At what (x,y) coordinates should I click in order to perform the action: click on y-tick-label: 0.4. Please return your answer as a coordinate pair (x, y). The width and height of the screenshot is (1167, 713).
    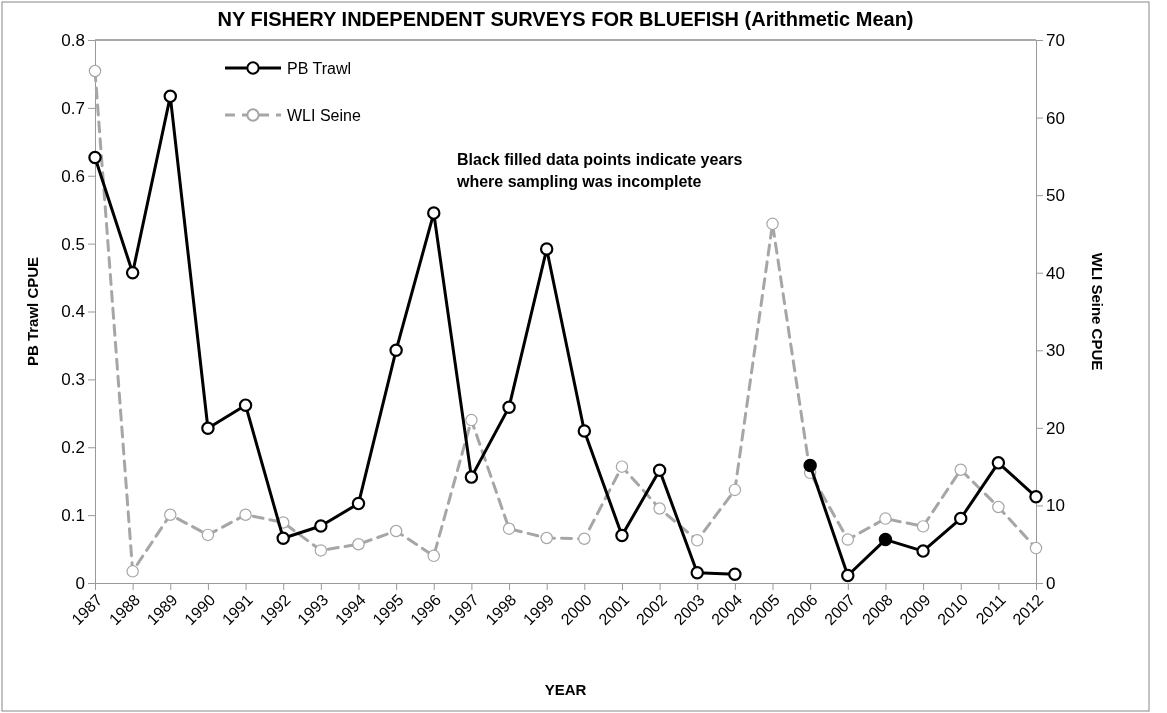
    Looking at the image, I should click on (73, 312).